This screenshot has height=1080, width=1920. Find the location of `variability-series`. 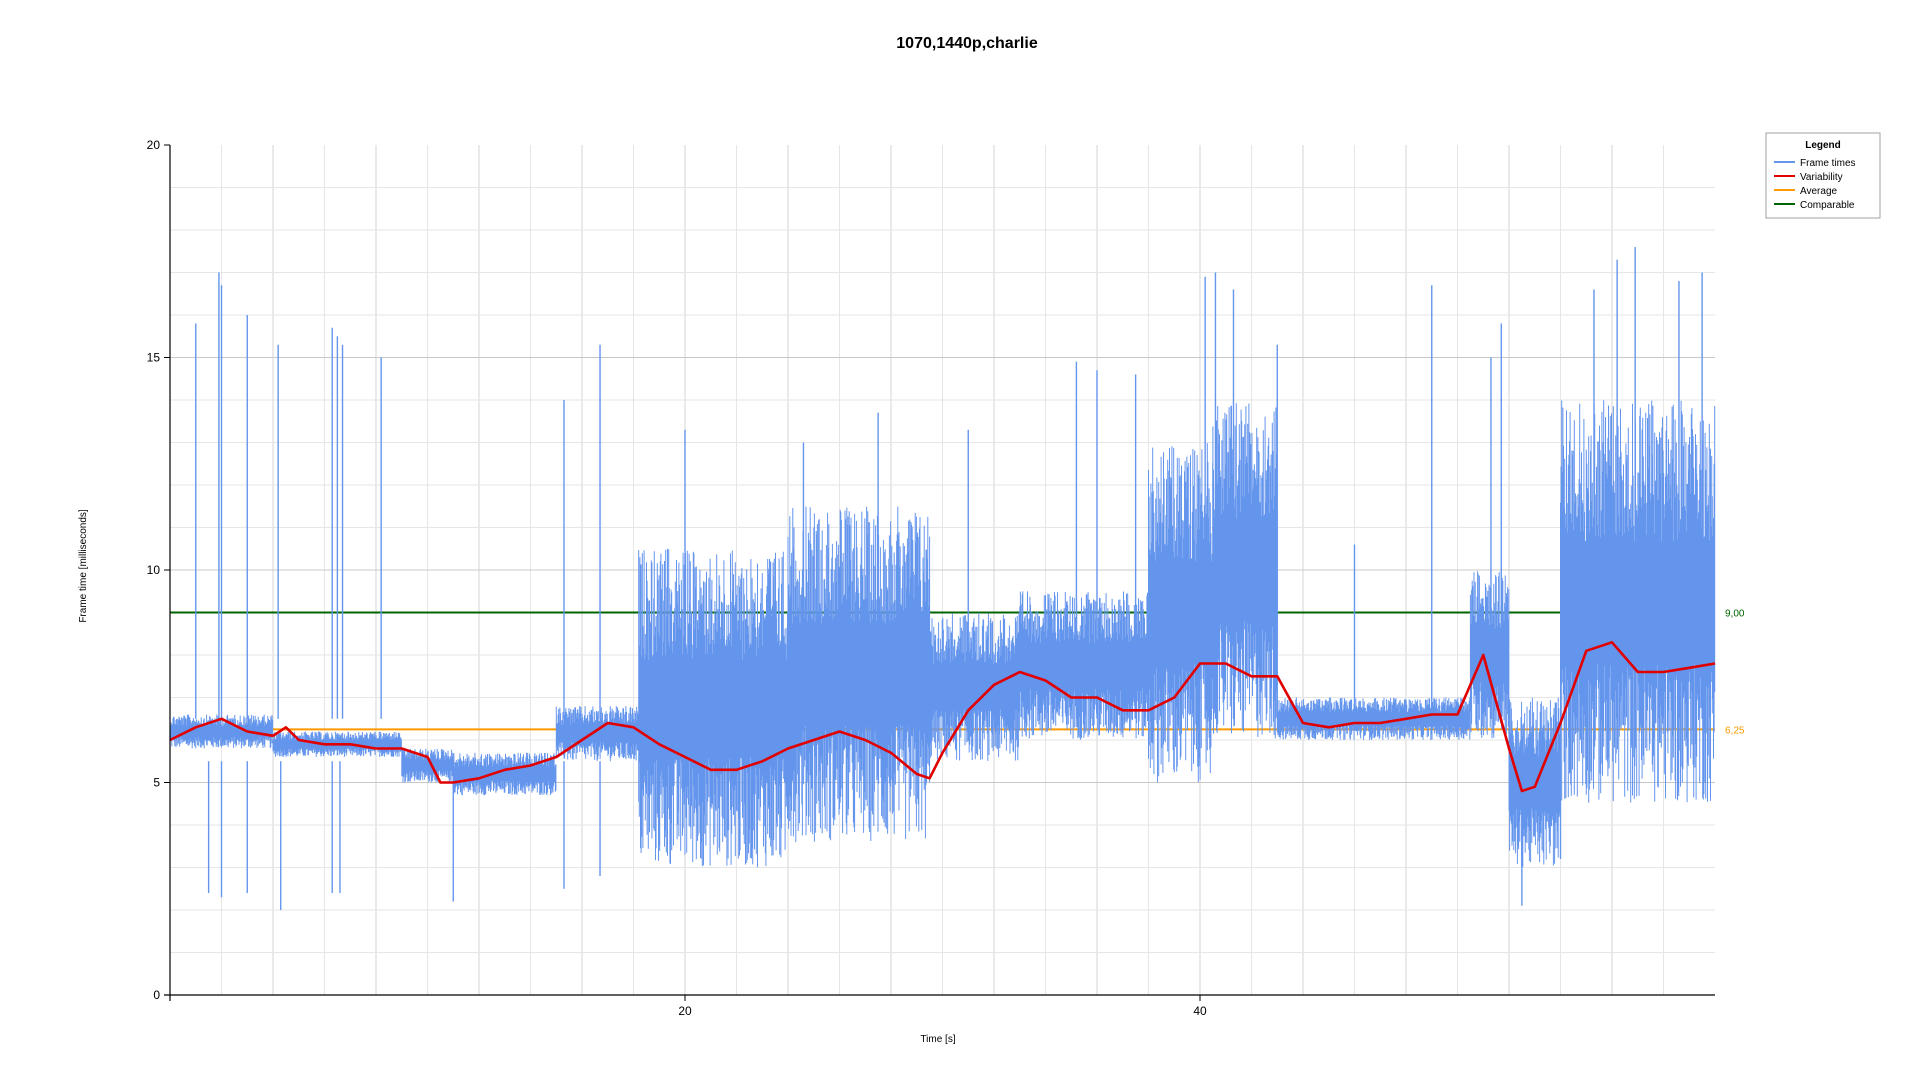

variability-series is located at coordinates (942, 717).